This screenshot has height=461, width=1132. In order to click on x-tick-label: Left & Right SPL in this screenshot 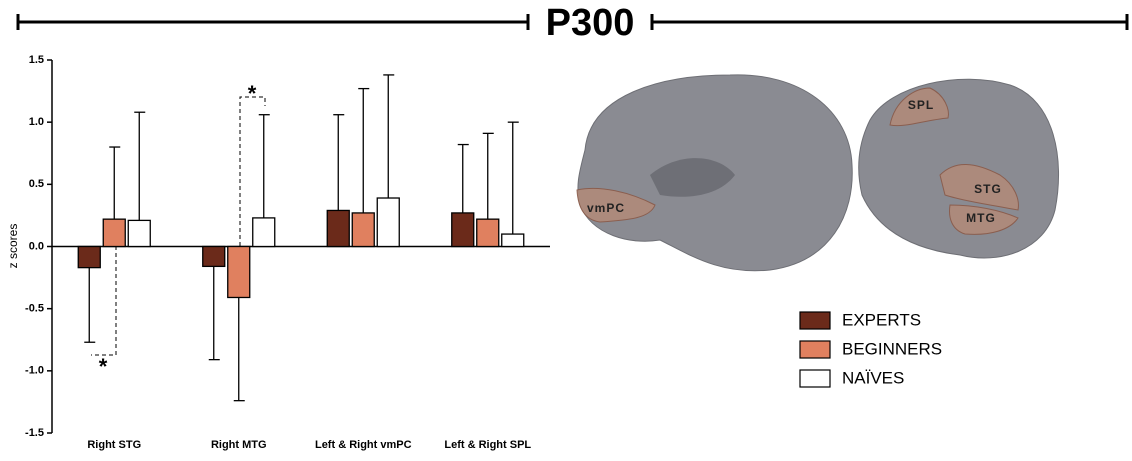, I will do `click(487, 445)`.